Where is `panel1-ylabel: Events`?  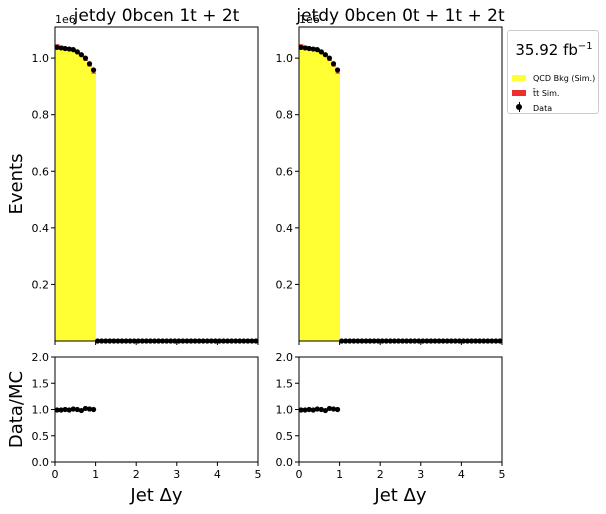 panel1-ylabel: Events is located at coordinates (16, 184).